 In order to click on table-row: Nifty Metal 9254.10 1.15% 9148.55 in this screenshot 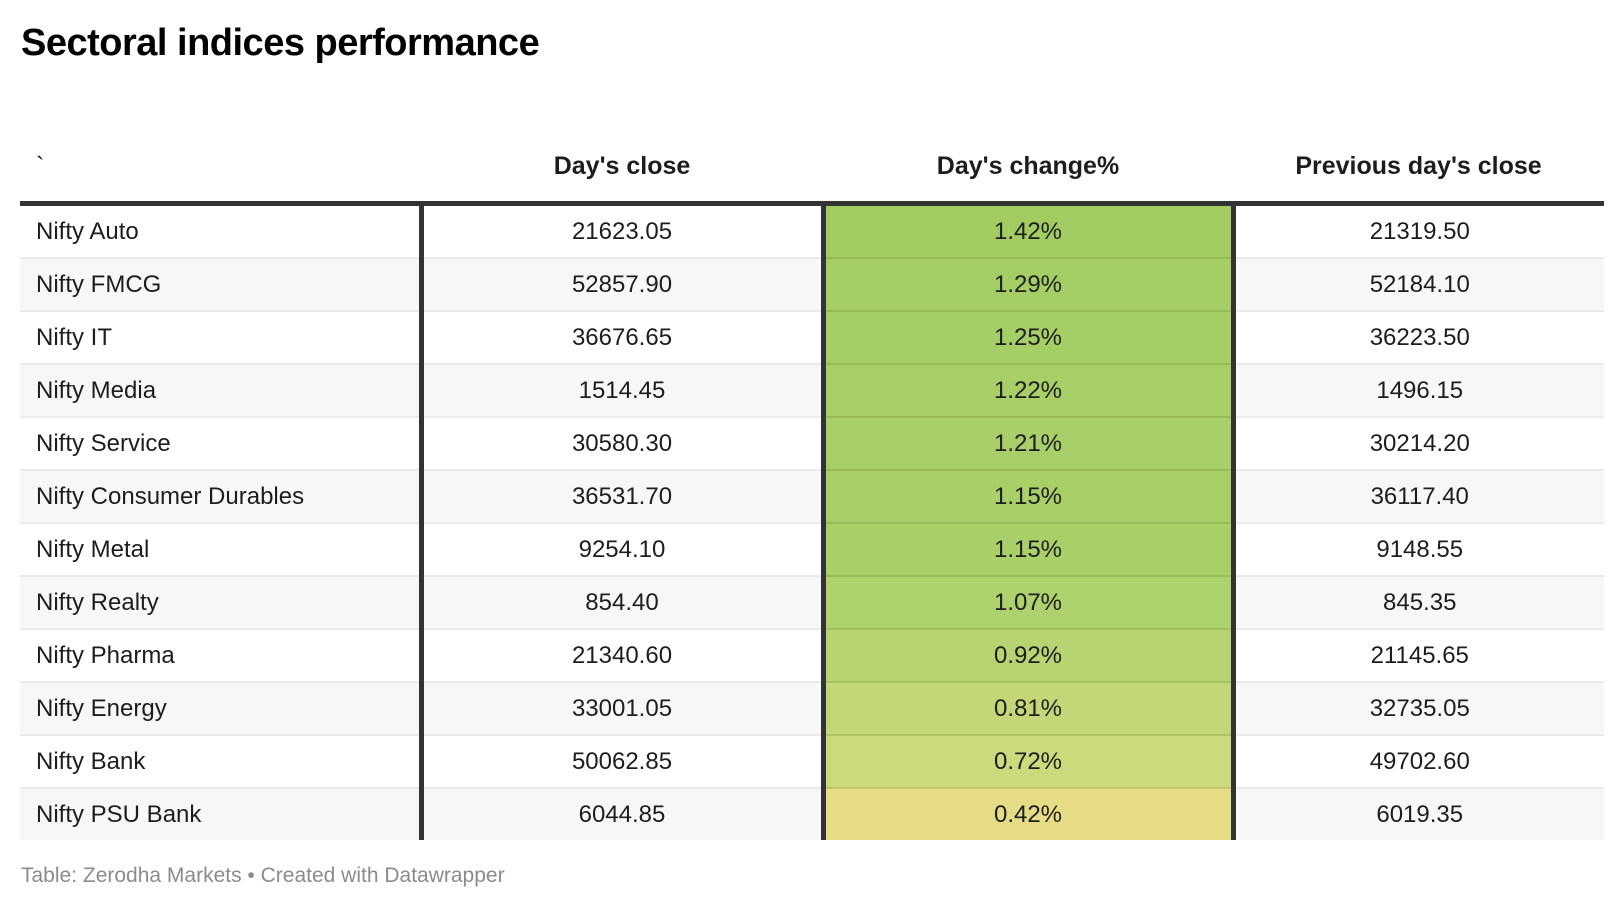, I will do `click(812, 549)`.